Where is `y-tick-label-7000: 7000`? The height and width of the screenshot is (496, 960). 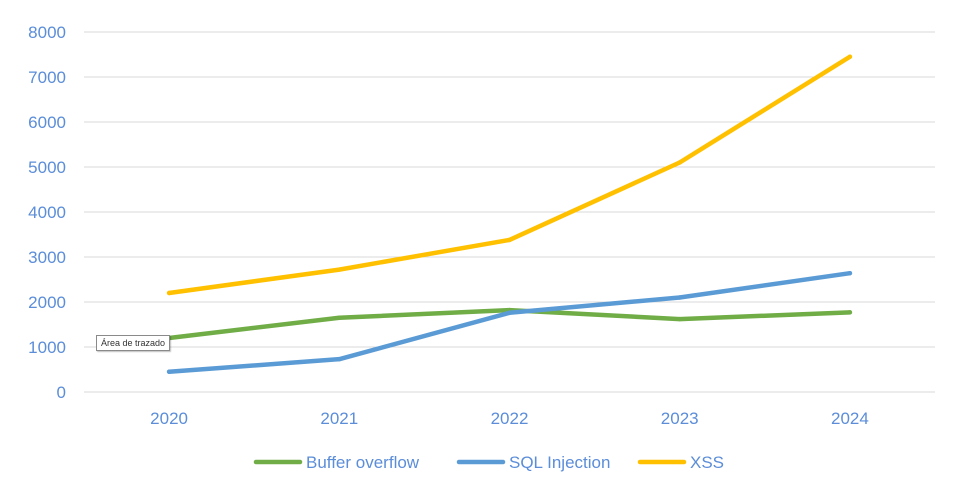
y-tick-label-7000: 7000 is located at coordinates (47, 77).